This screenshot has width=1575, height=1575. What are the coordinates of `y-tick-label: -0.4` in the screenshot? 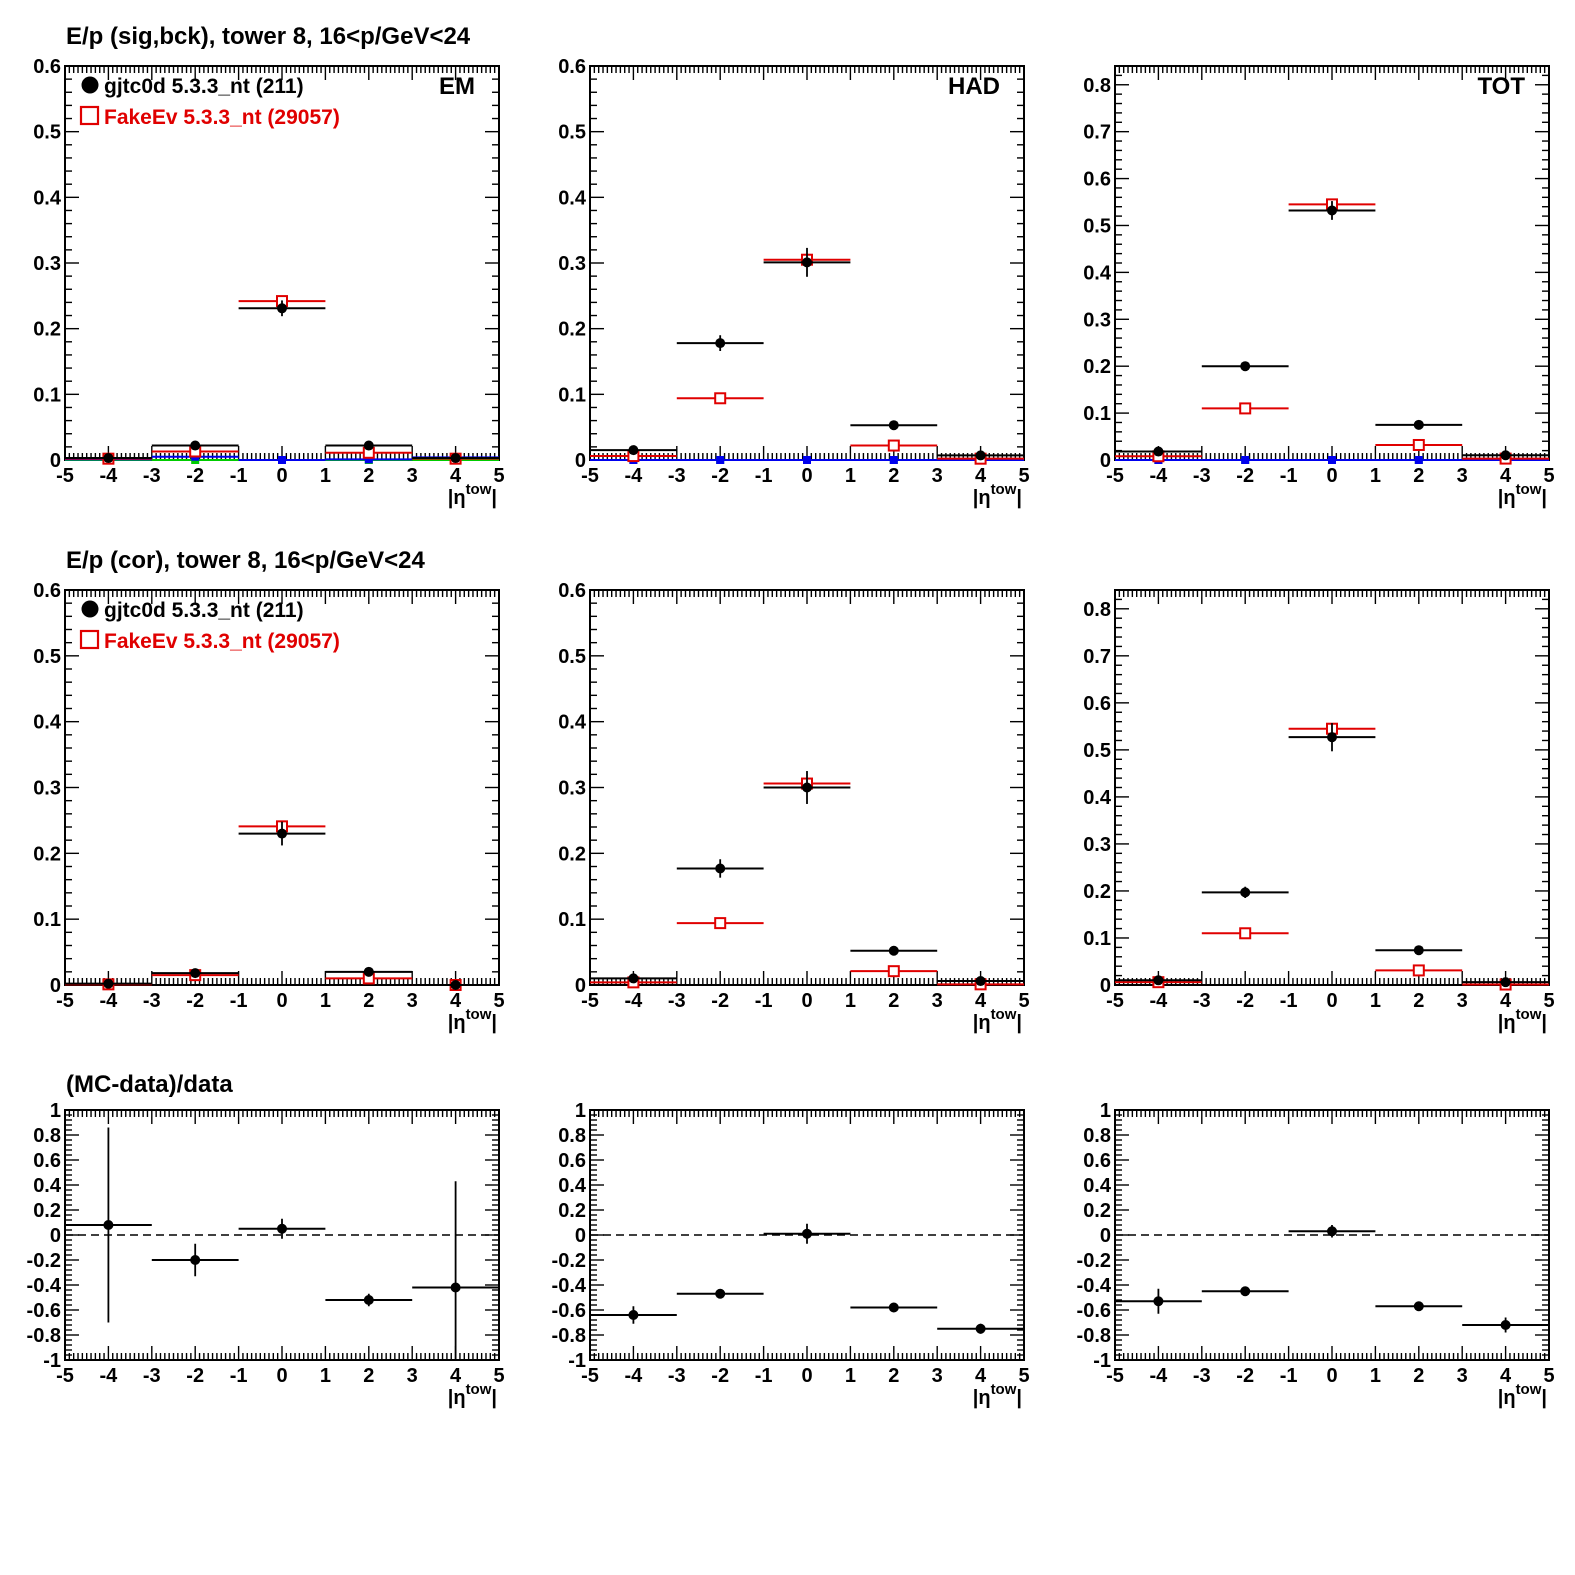 It's located at (1094, 1286).